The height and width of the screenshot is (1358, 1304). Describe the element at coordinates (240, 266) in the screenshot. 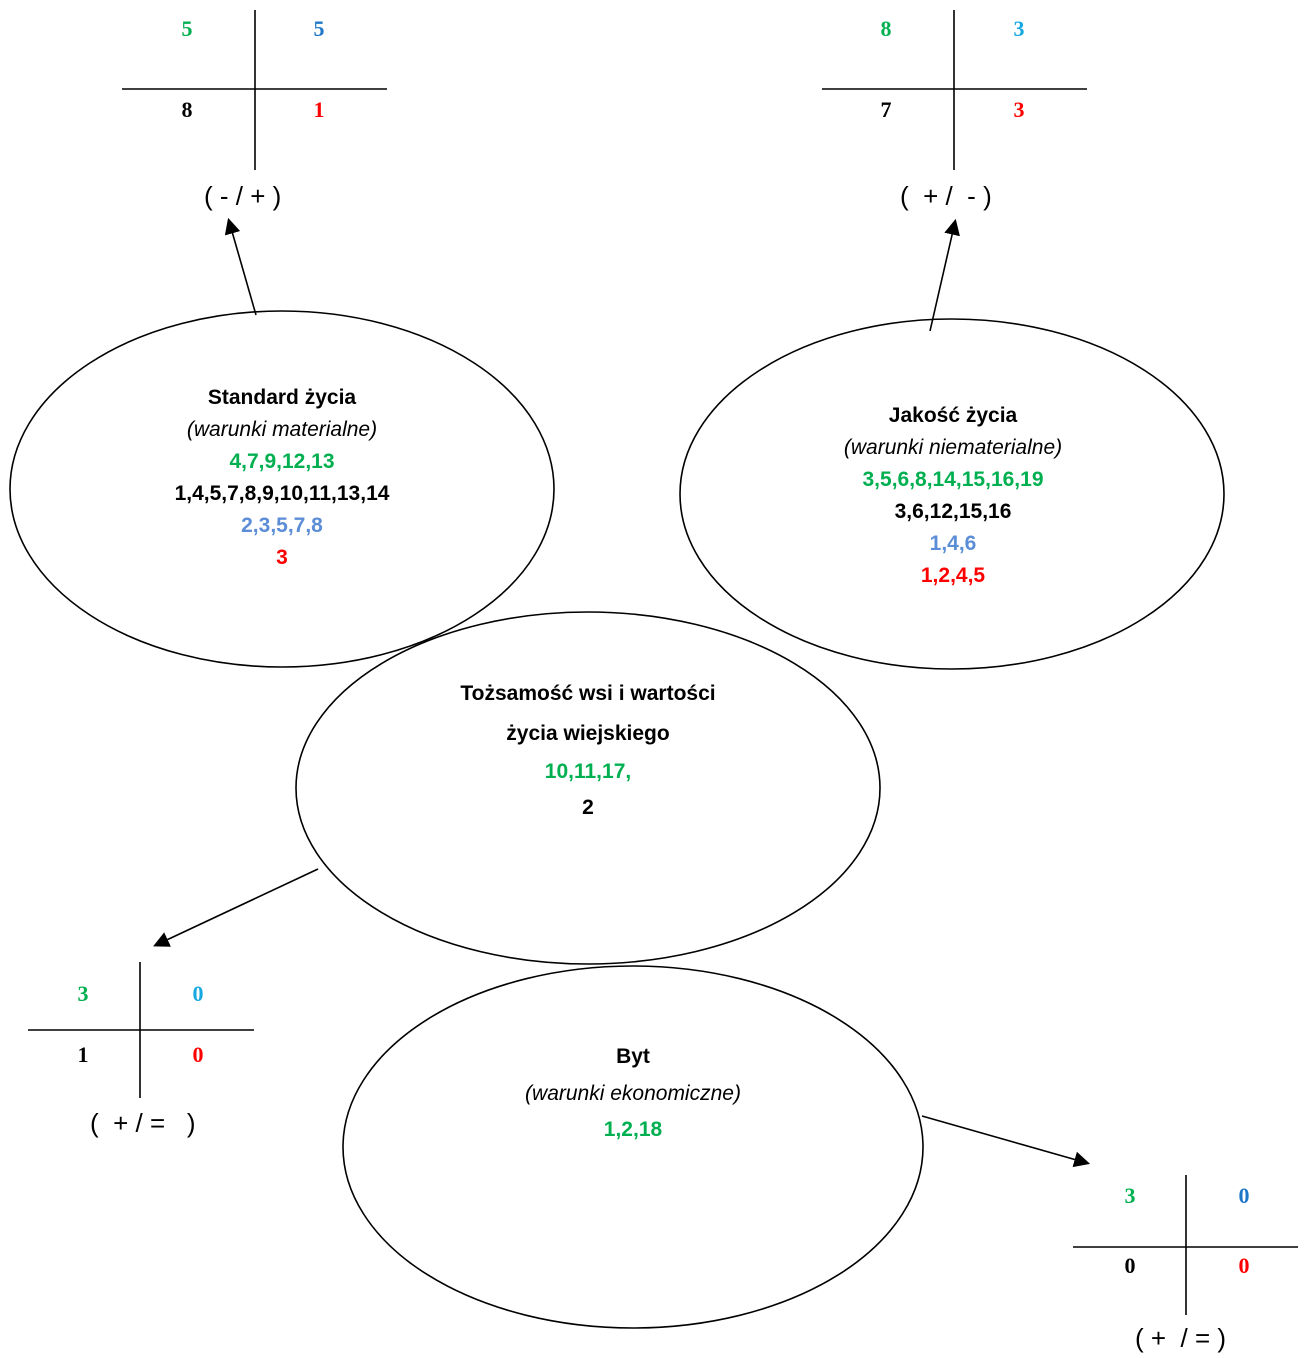

I see `arrow-standard` at that location.